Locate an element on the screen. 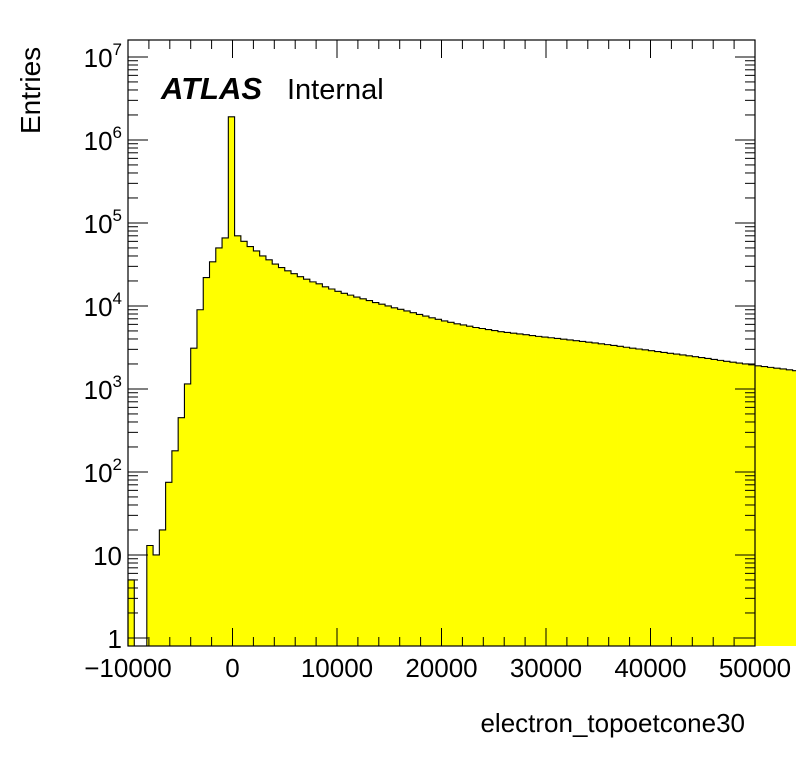  x-tick-labels: −10000 0 10000 20000 30000 40000 50000 is located at coordinates (437, 668).